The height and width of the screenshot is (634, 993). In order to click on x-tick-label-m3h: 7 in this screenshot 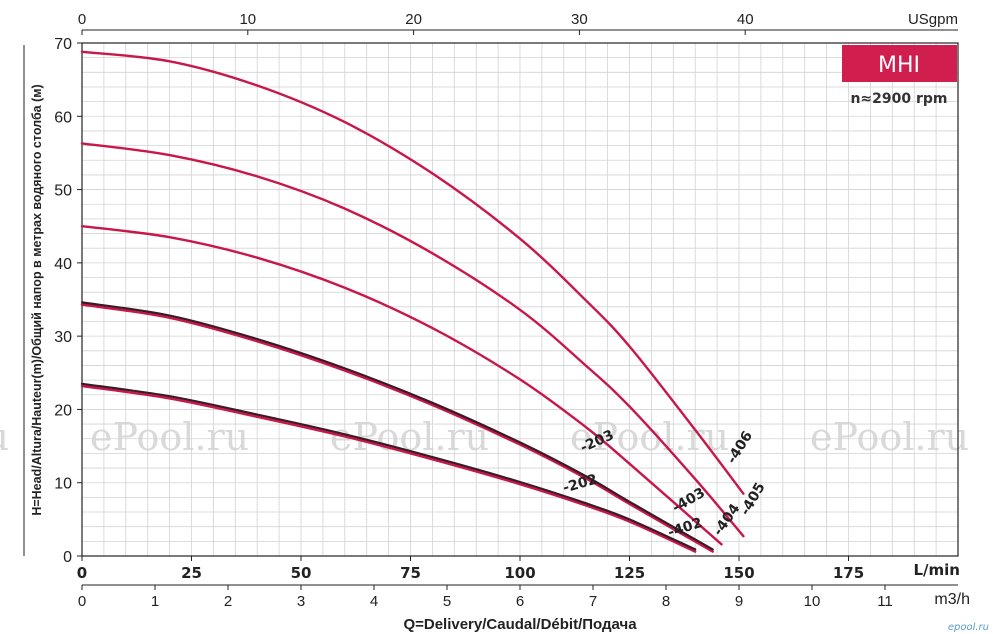, I will do `click(593, 601)`.